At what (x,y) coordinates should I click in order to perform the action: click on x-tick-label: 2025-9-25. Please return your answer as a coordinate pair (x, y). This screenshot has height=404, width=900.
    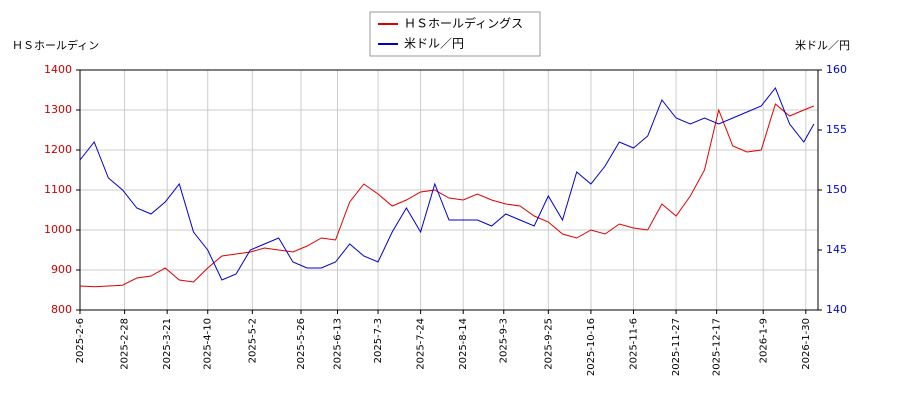
    Looking at the image, I should click on (548, 344).